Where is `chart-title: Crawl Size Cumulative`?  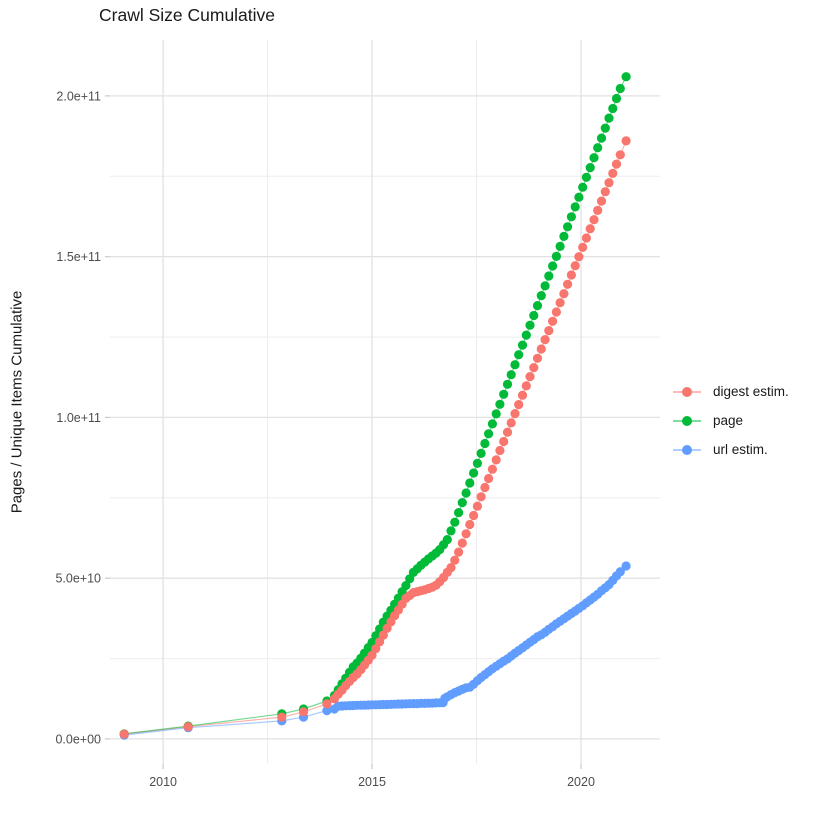 chart-title: Crawl Size Cumulative is located at coordinates (187, 15).